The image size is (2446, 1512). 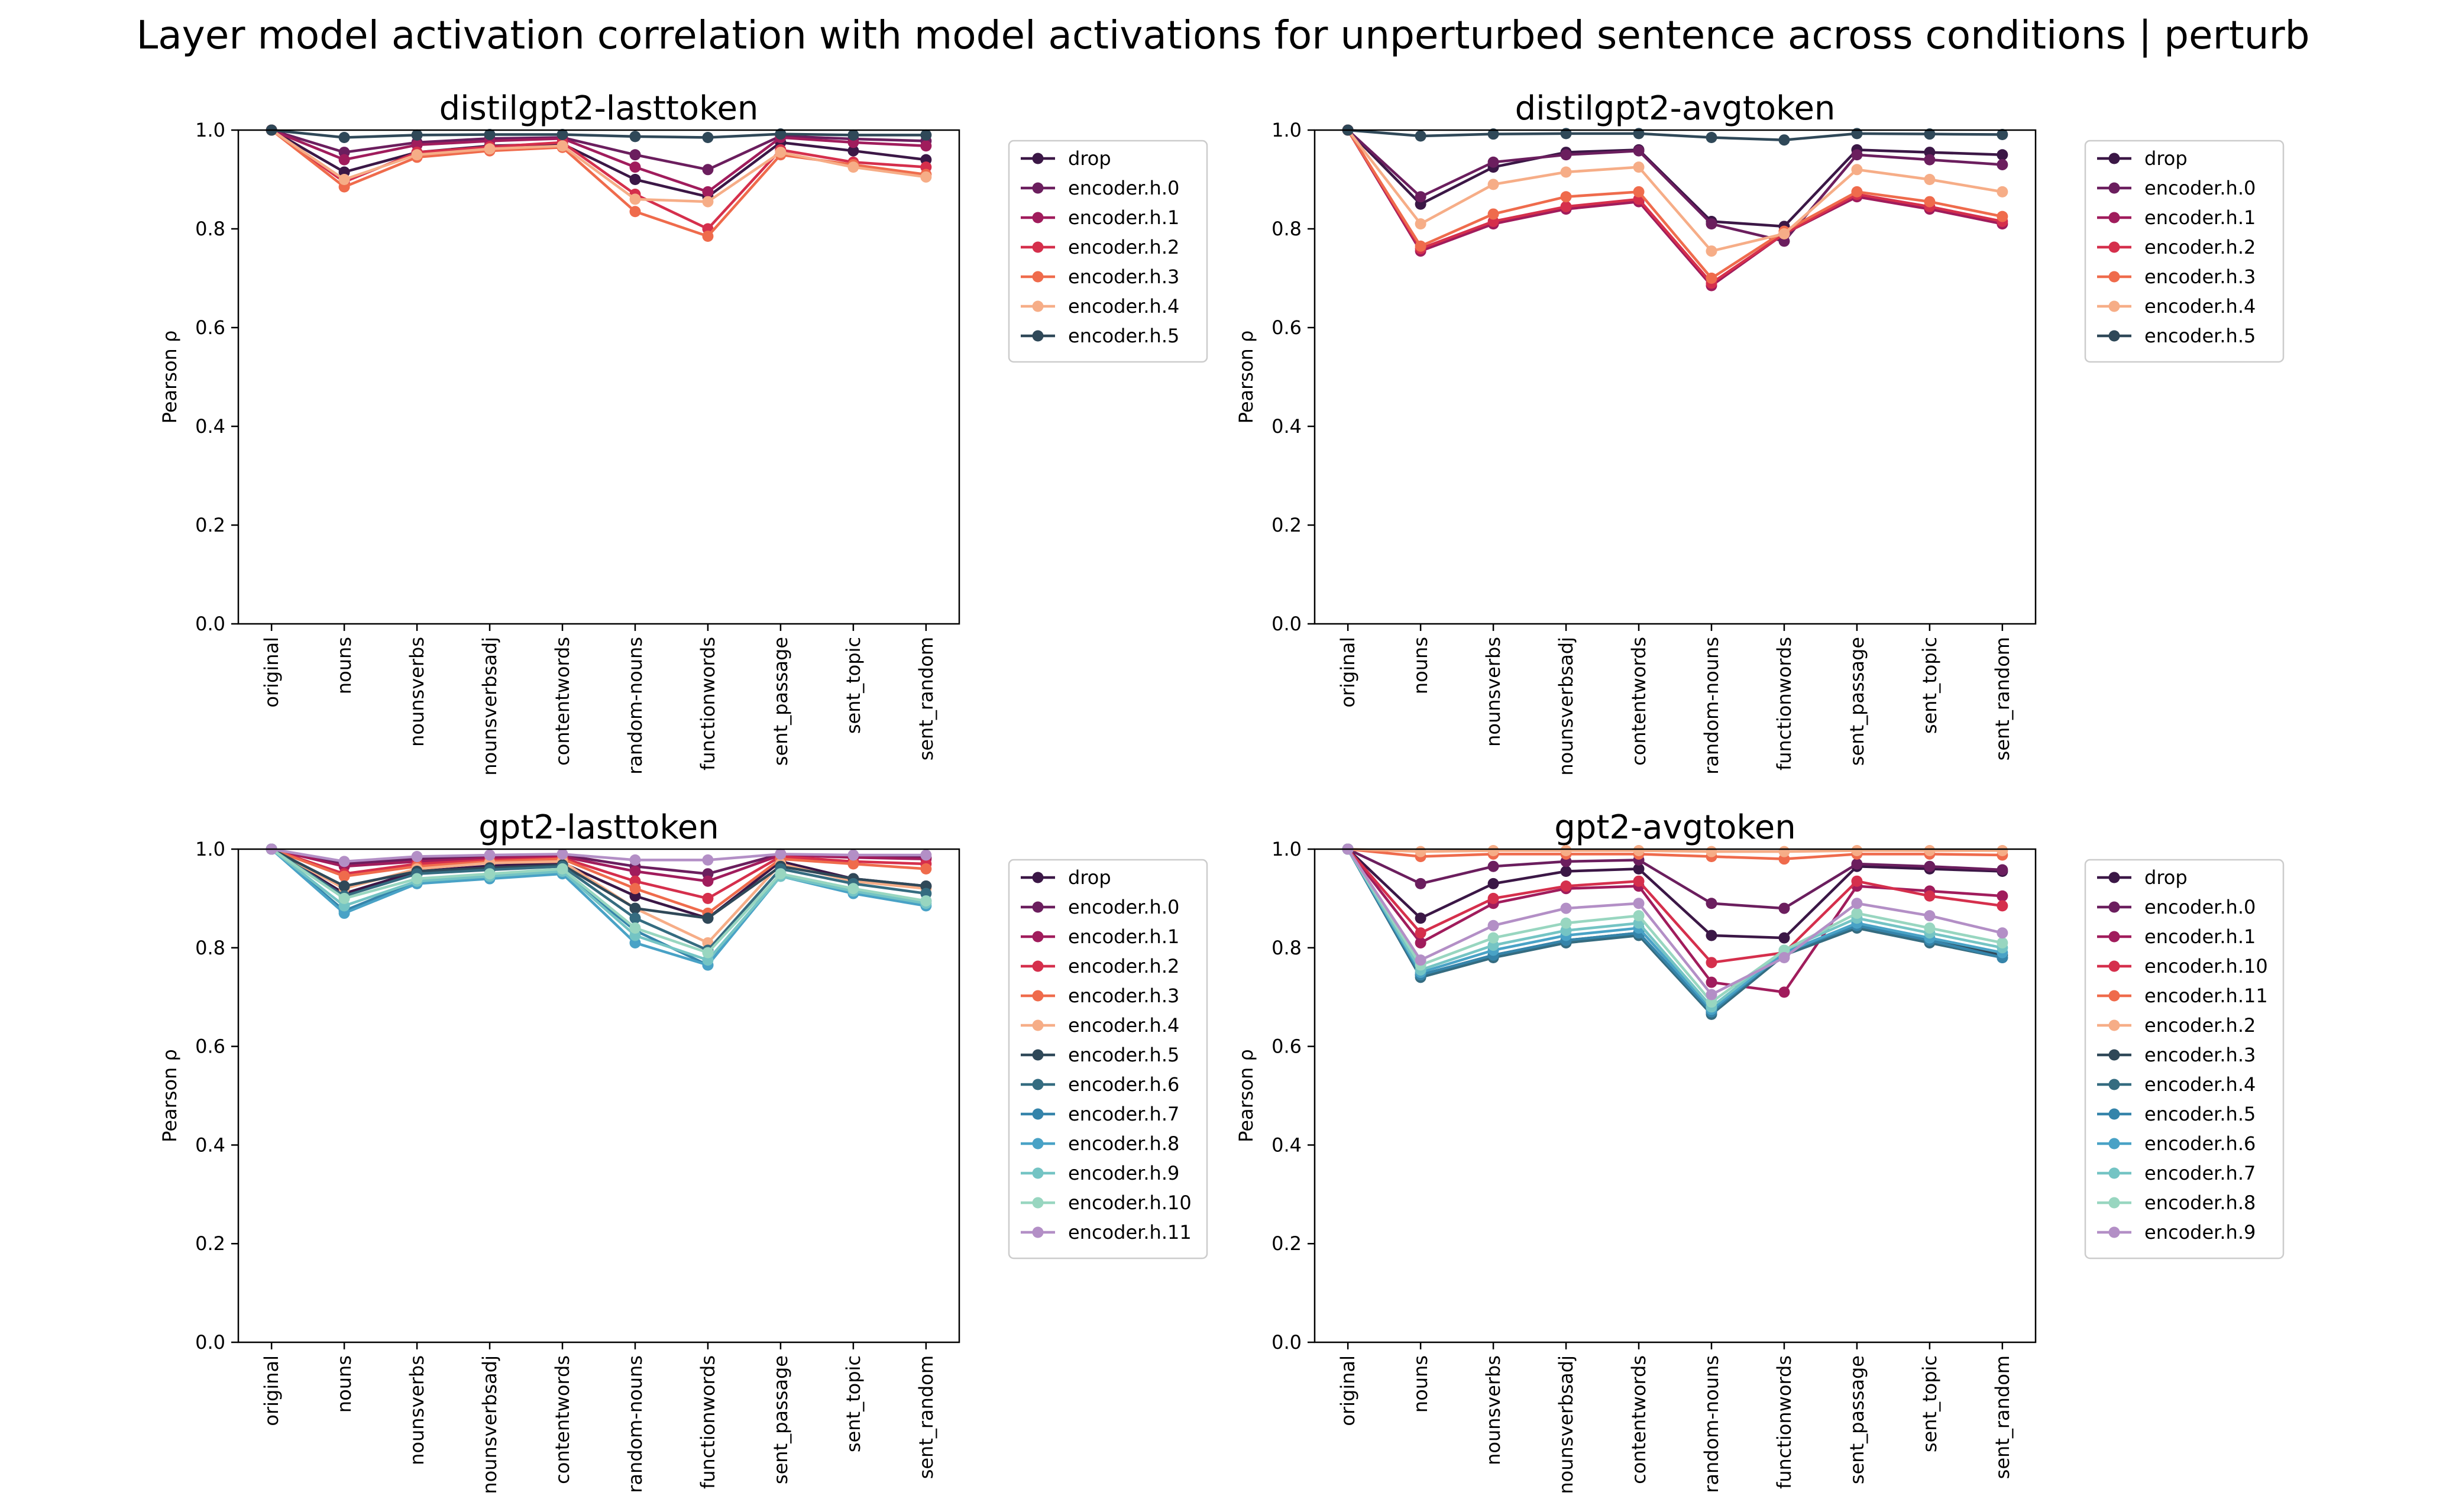 What do you see at coordinates (344, 665) in the screenshot?
I see `x-tick-label: nouns` at bounding box center [344, 665].